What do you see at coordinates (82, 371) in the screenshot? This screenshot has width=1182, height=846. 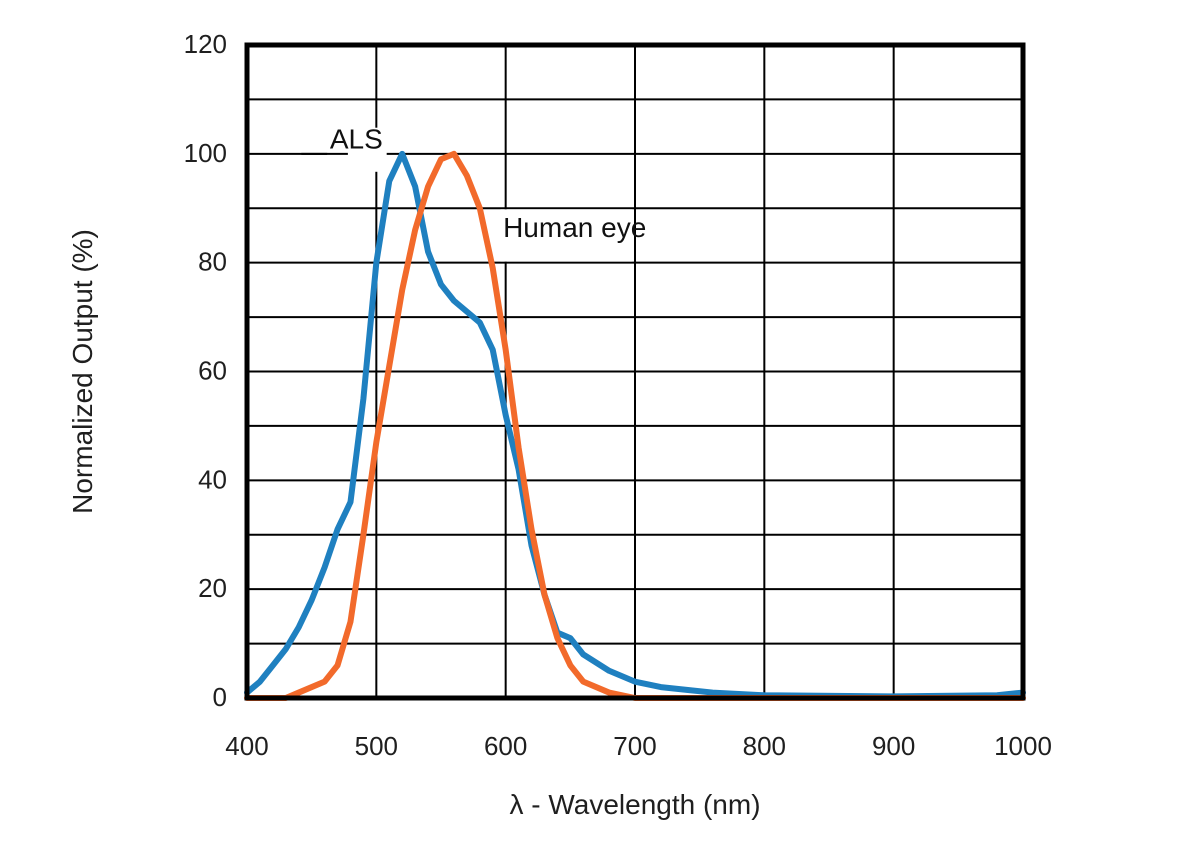 I see `y-axis-title: Normalized Output (%)` at bounding box center [82, 371].